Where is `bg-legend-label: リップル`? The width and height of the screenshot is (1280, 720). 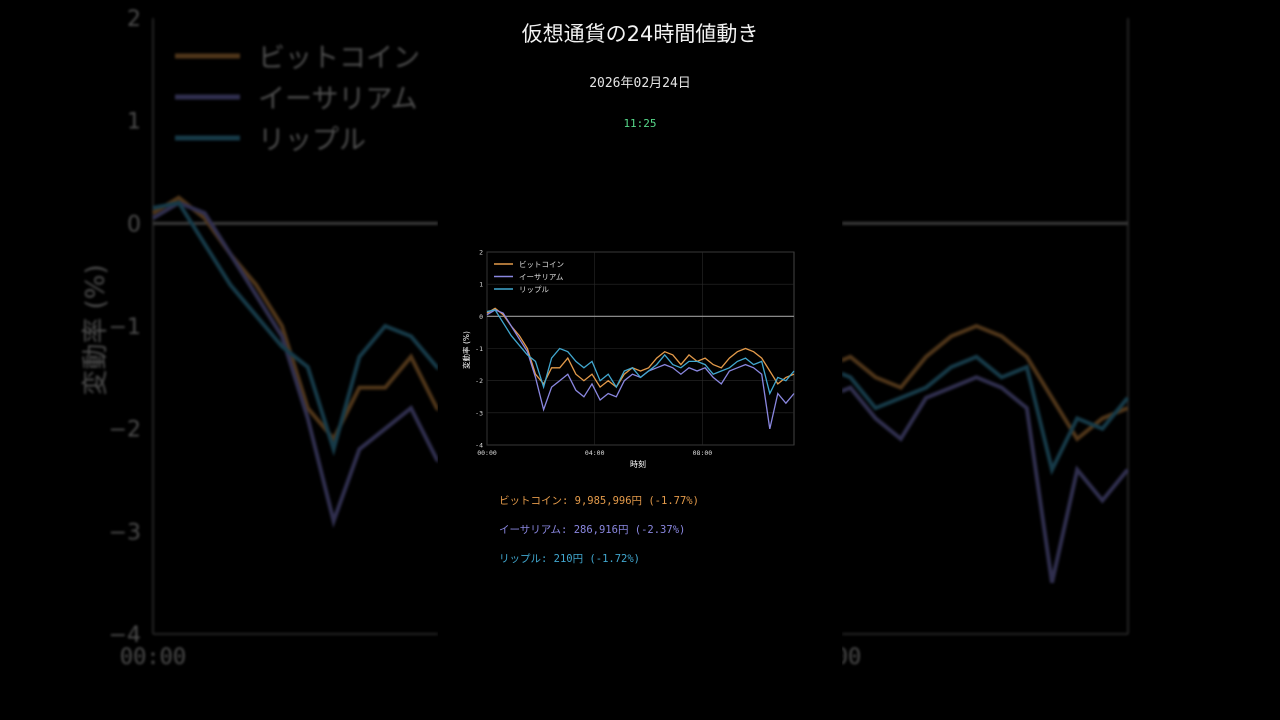
bg-legend-label: リップル is located at coordinates (312, 140).